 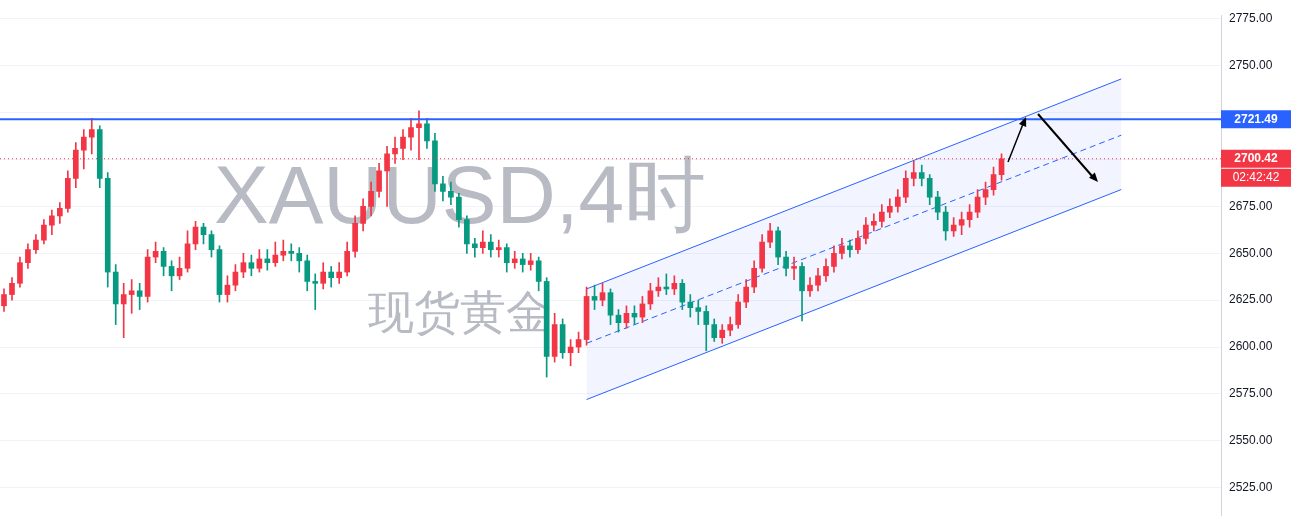 What do you see at coordinates (1251, 440) in the screenshot?
I see `y-tick-label: 2550.00` at bounding box center [1251, 440].